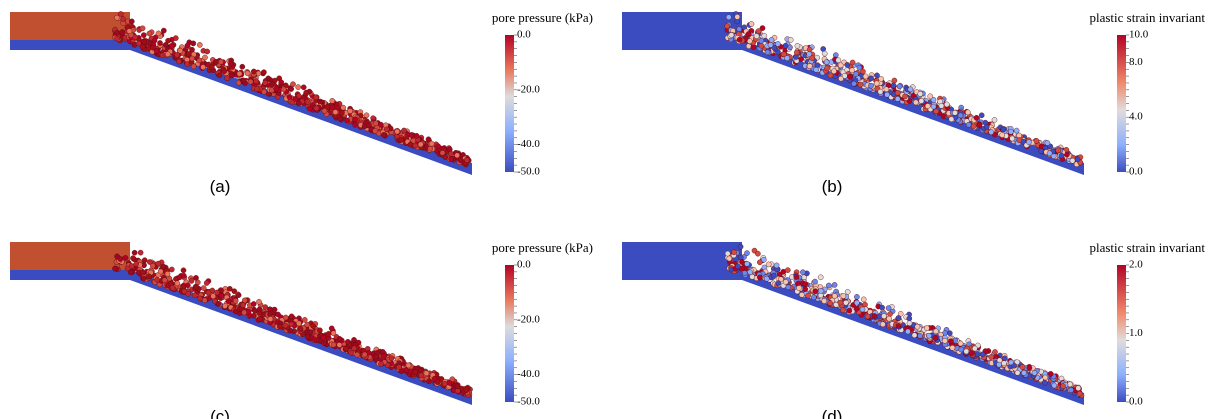 The image size is (1209, 419). What do you see at coordinates (1136, 117) in the screenshot?
I see `colorbar-tick-label: 4.0` at bounding box center [1136, 117].